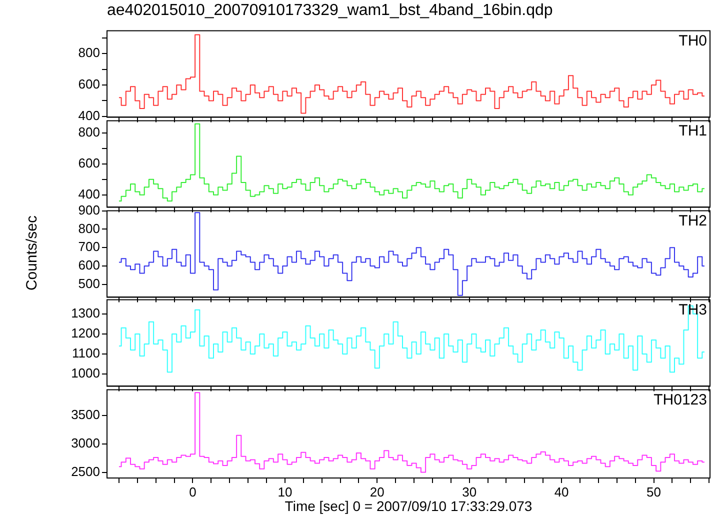 The height and width of the screenshot is (516, 717). I want to click on y-tick-label: 500, so click(89, 283).